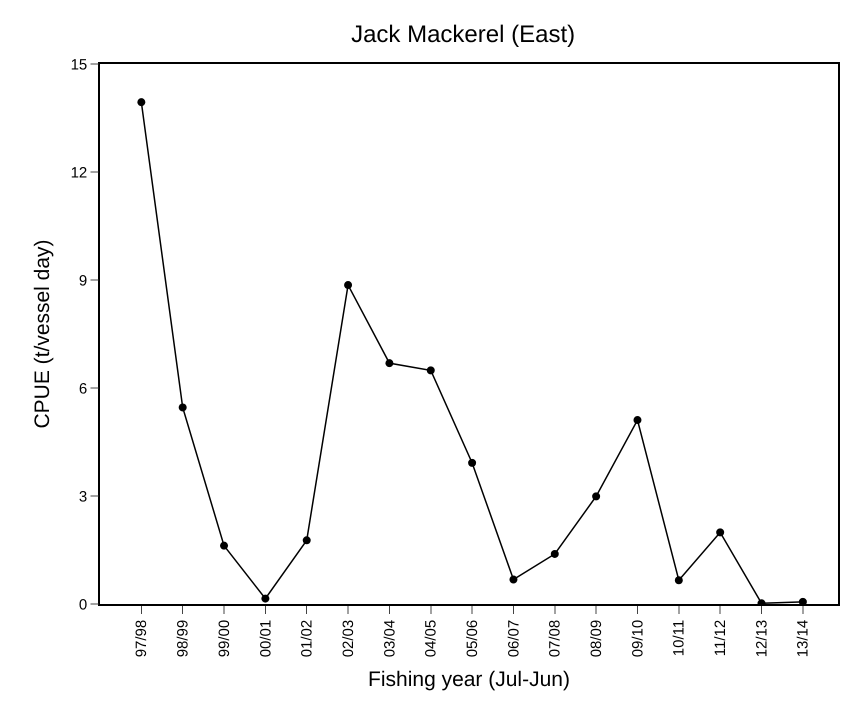 This screenshot has width=842, height=724. Describe the element at coordinates (463, 34) in the screenshot. I see `chart-title: Jack Mackerel (East)` at that location.